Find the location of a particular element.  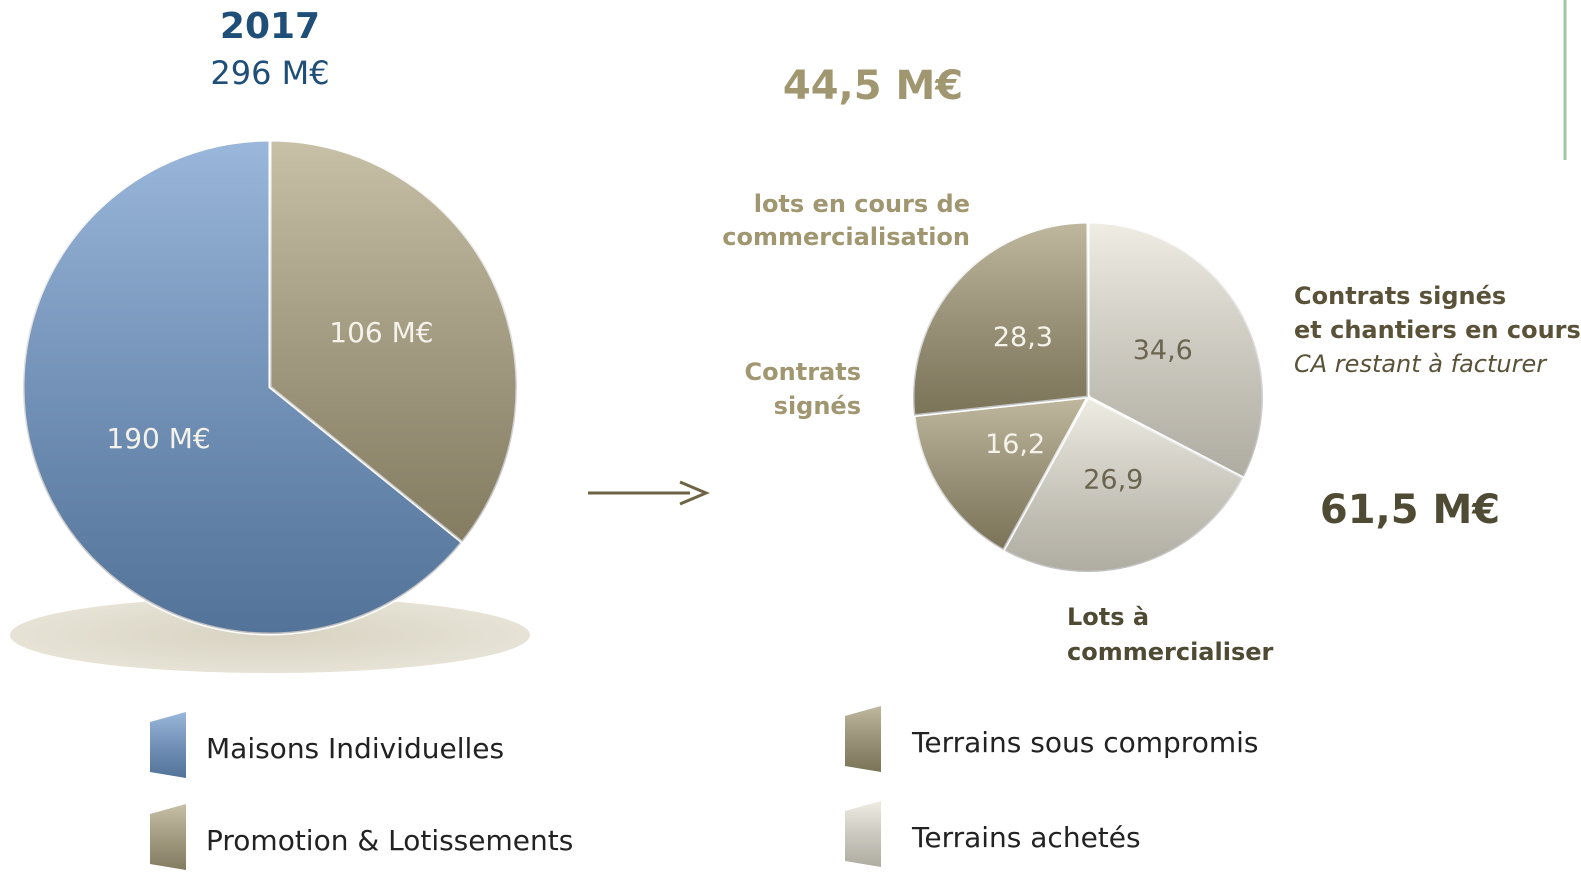

legend-label: Maisons Individuelles is located at coordinates (355, 748).